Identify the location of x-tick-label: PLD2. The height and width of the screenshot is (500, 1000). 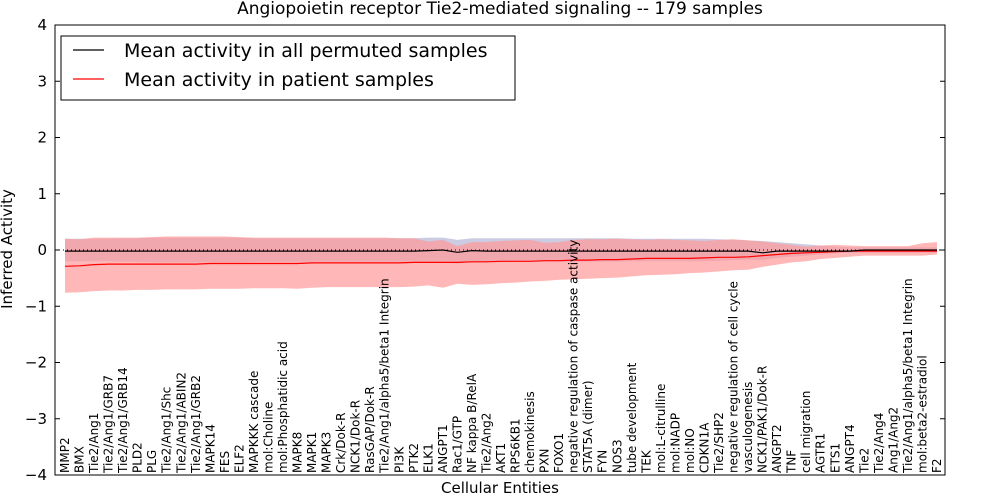
(138, 457).